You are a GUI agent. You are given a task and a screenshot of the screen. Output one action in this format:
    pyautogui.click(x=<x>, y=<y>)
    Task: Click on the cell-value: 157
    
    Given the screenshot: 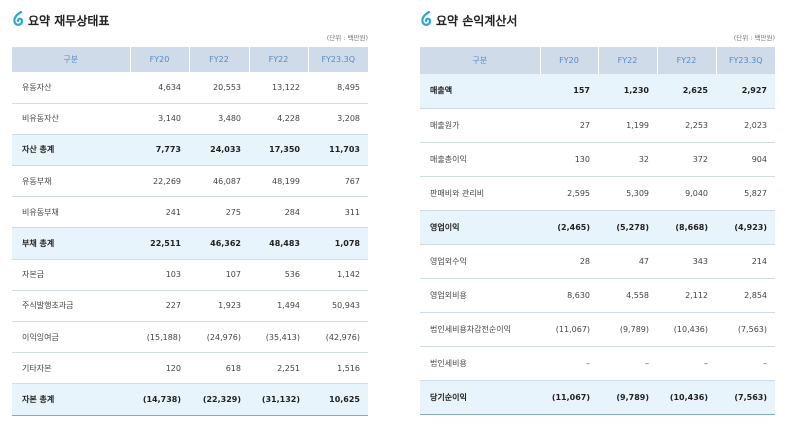 What is the action you would take?
    pyautogui.click(x=569, y=91)
    